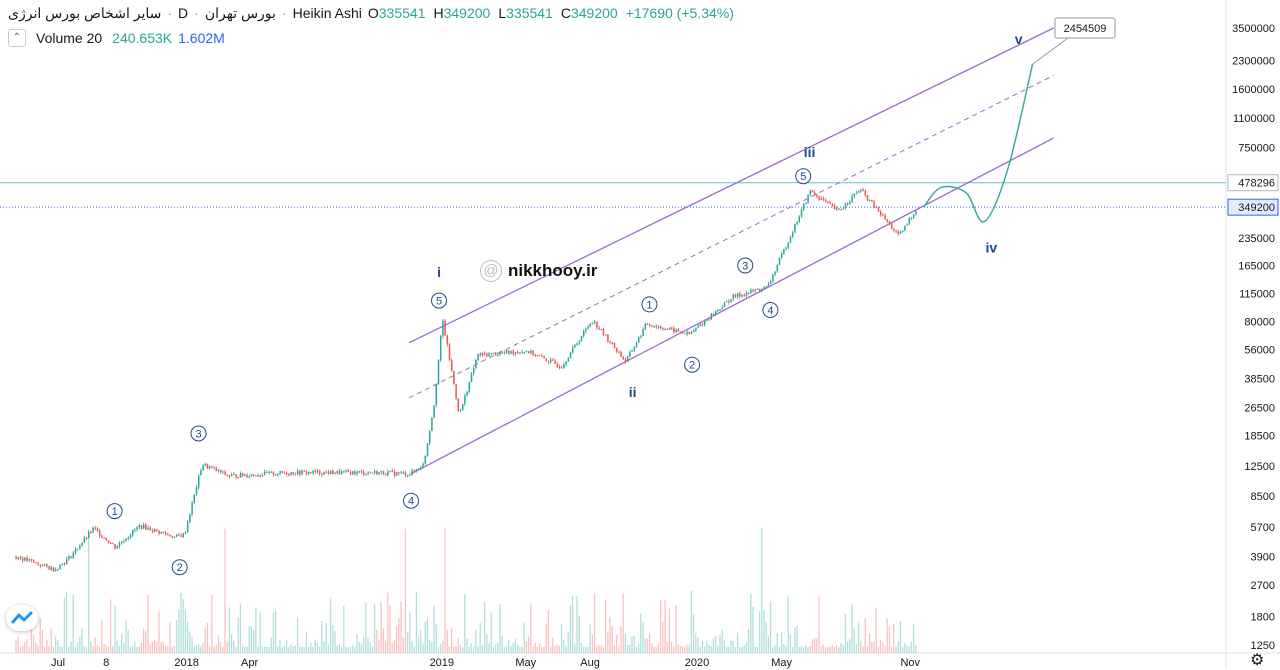 The width and height of the screenshot is (1280, 670). I want to click on y-tick-label: 235000, so click(1256, 239).